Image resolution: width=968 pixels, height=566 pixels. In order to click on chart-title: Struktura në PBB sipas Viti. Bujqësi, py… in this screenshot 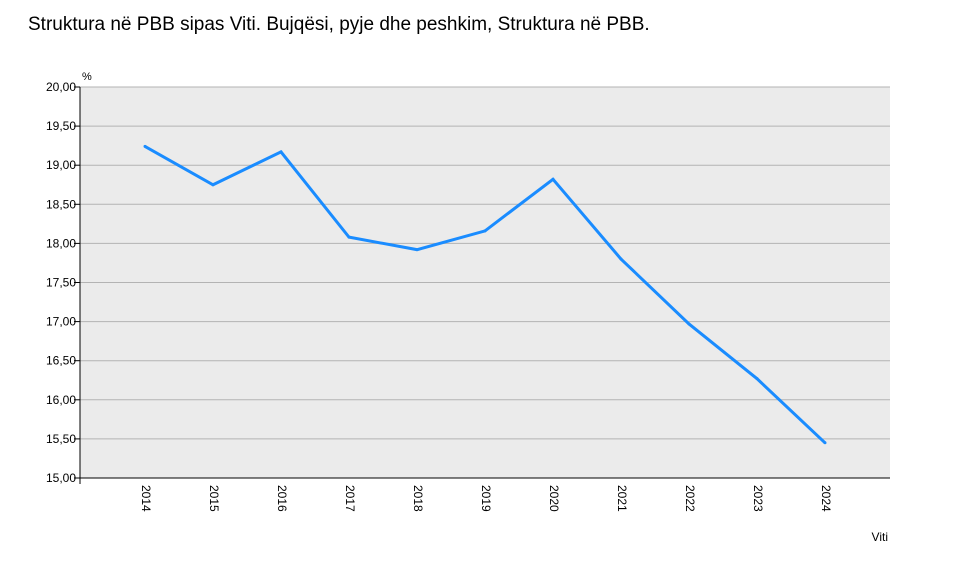, I will do `click(339, 24)`.